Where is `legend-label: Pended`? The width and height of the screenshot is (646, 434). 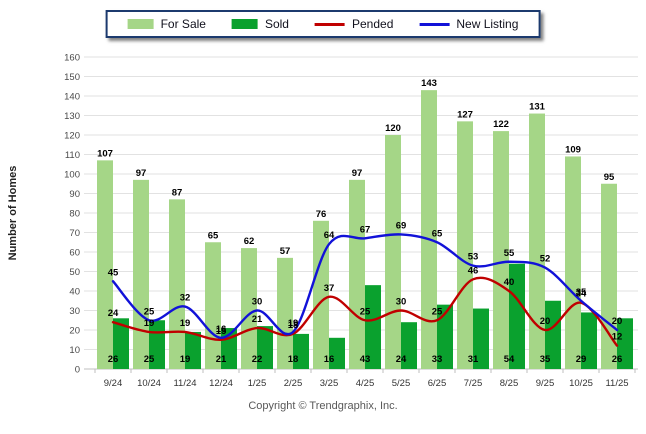 legend-label: Pended is located at coordinates (372, 24).